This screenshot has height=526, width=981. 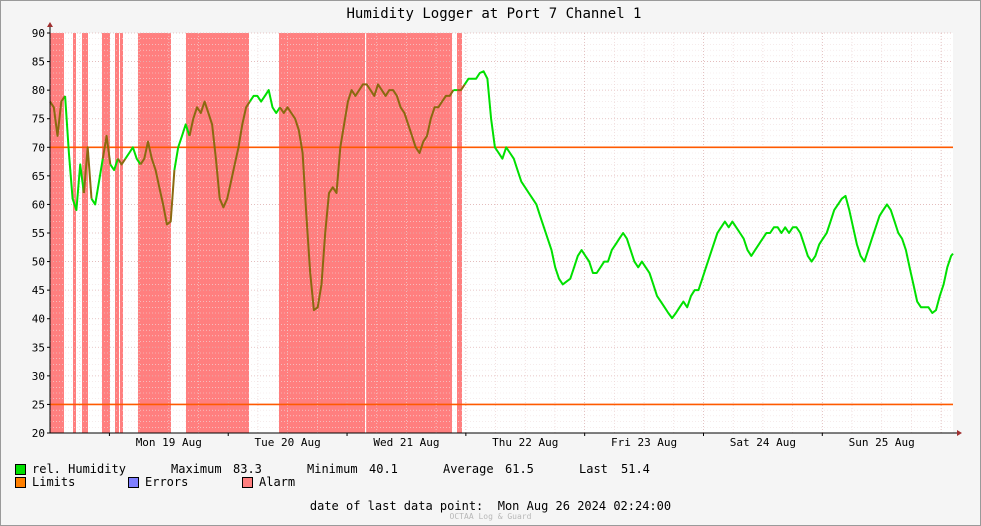 What do you see at coordinates (490, 516) in the screenshot?
I see `watermark: OCTAA Log & Guard` at bounding box center [490, 516].